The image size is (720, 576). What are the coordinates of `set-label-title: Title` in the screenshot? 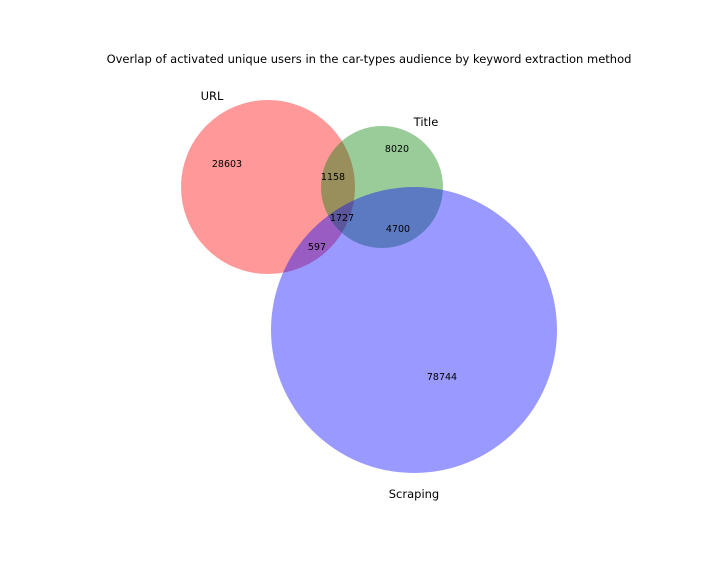 It's located at (426, 122).